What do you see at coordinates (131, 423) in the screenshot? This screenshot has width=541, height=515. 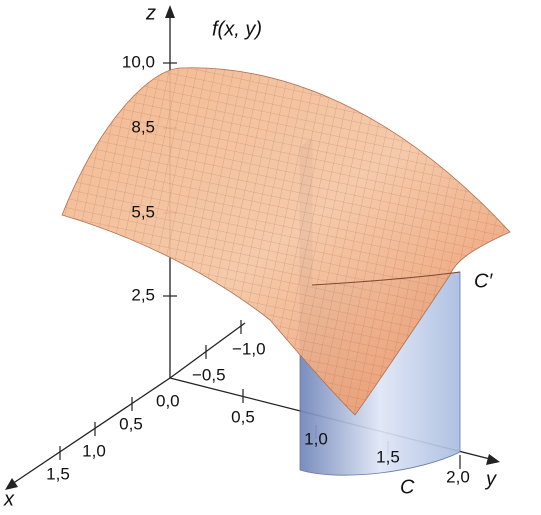 I see `x-tick-label: 0,5` at bounding box center [131, 423].